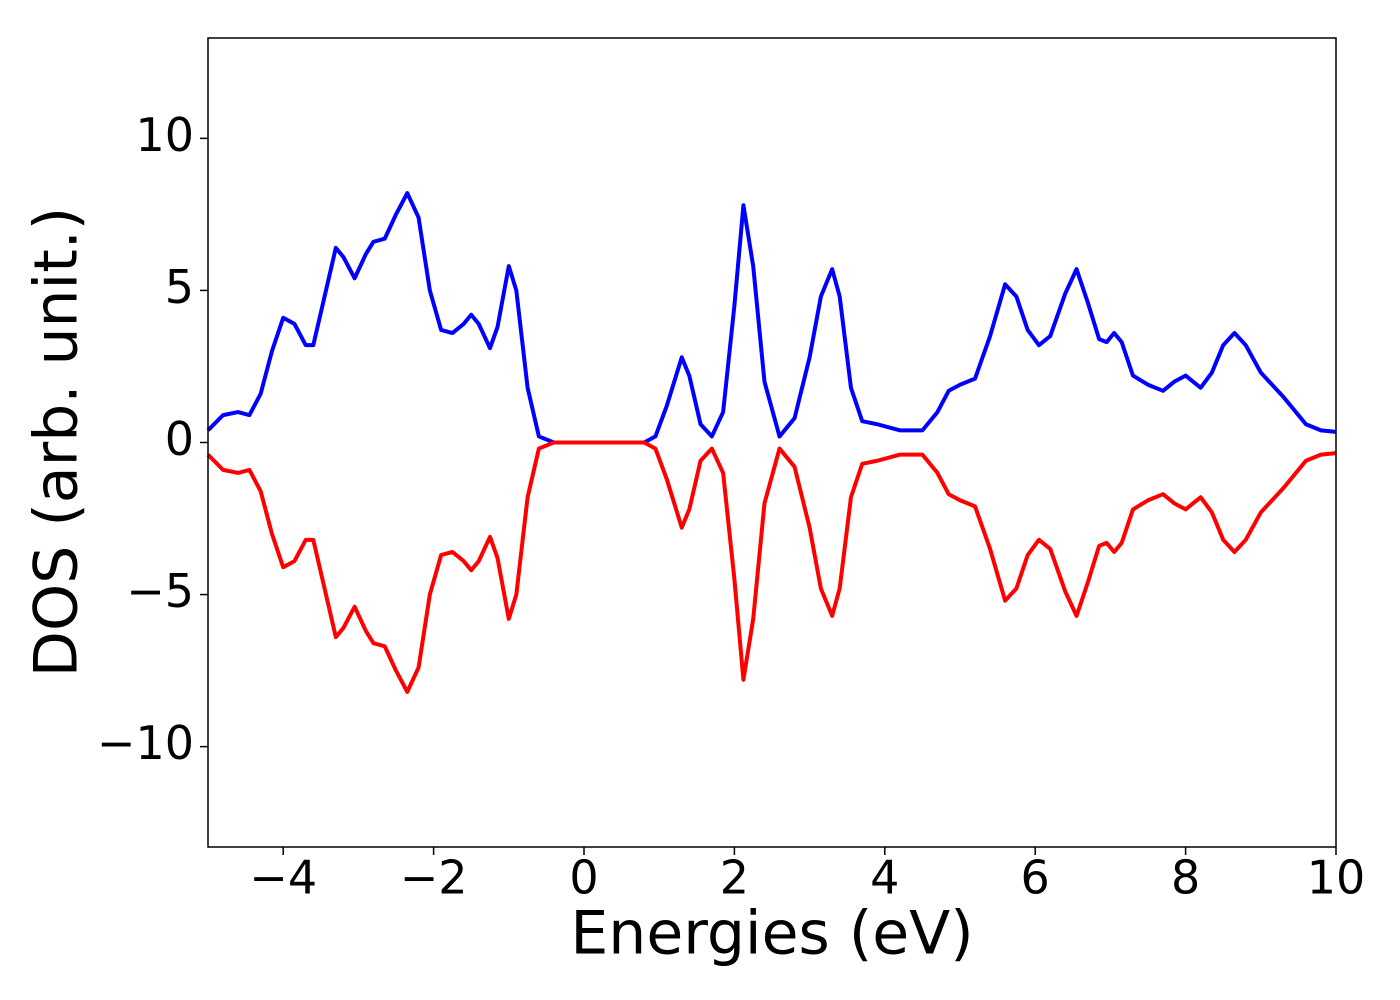 The height and width of the screenshot is (1000, 1400). Describe the element at coordinates (1336, 878) in the screenshot. I see `x-tick-label: 10` at that location.